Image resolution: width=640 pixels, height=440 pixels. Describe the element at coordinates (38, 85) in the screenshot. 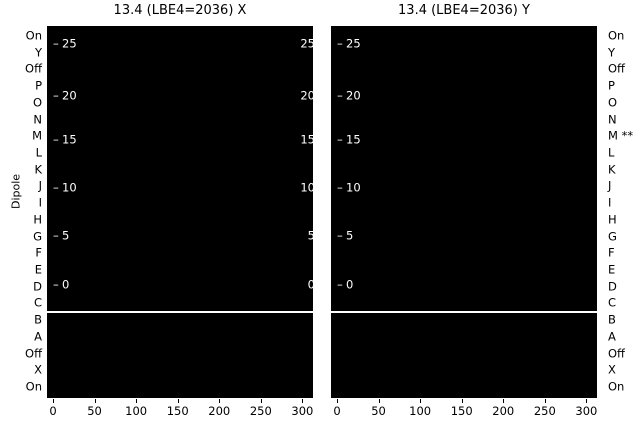

I see `left-category-label-3: P` at that location.